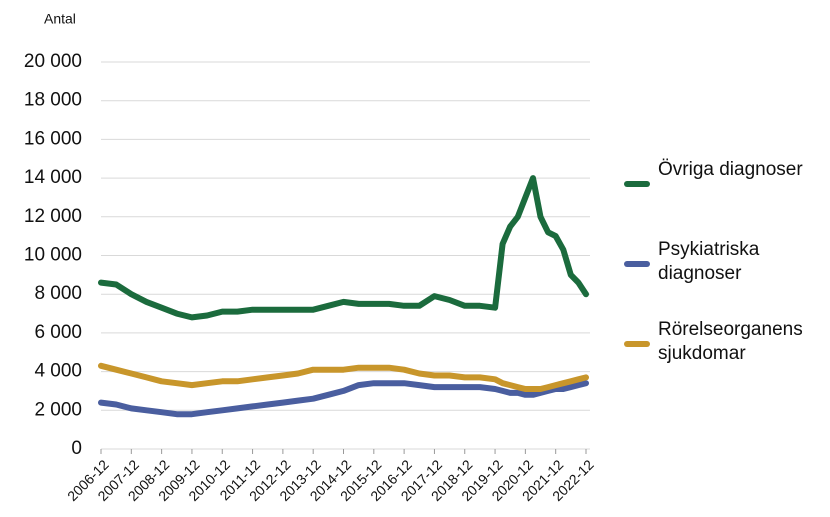  Describe the element at coordinates (58, 293) in the screenshot. I see `y-tick-label: 8 000` at that location.